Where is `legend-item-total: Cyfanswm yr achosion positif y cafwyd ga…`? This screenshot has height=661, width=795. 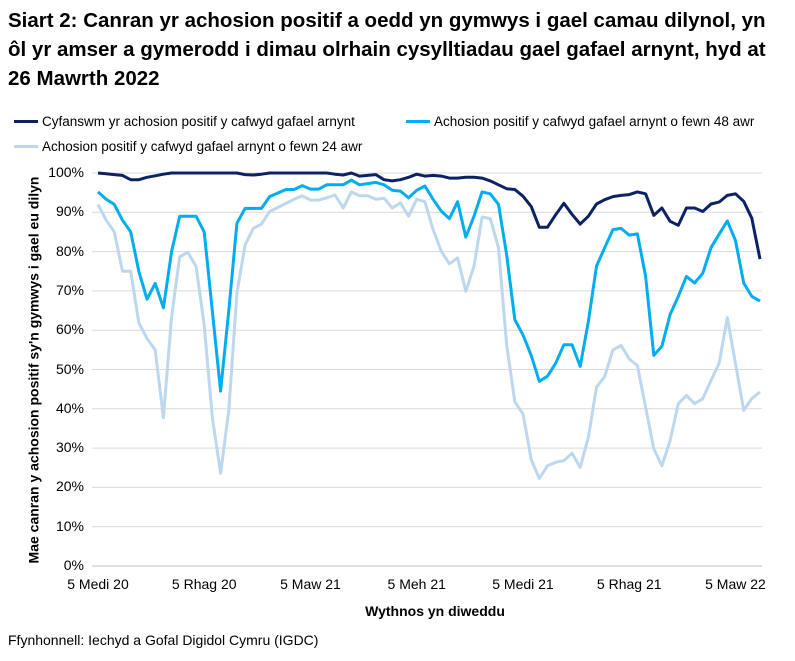
legend-item-total: Cyfanswm yr achosion positif y cafwyd ga… is located at coordinates (184, 121).